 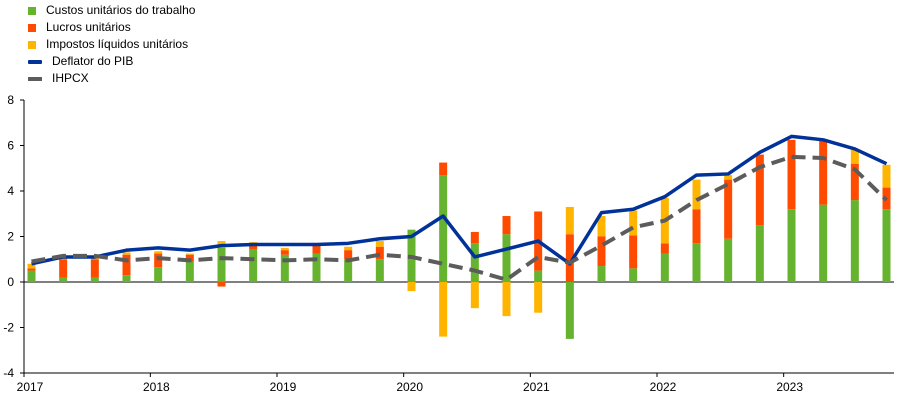 I want to click on y-tick-label: 6, so click(x=10, y=146).